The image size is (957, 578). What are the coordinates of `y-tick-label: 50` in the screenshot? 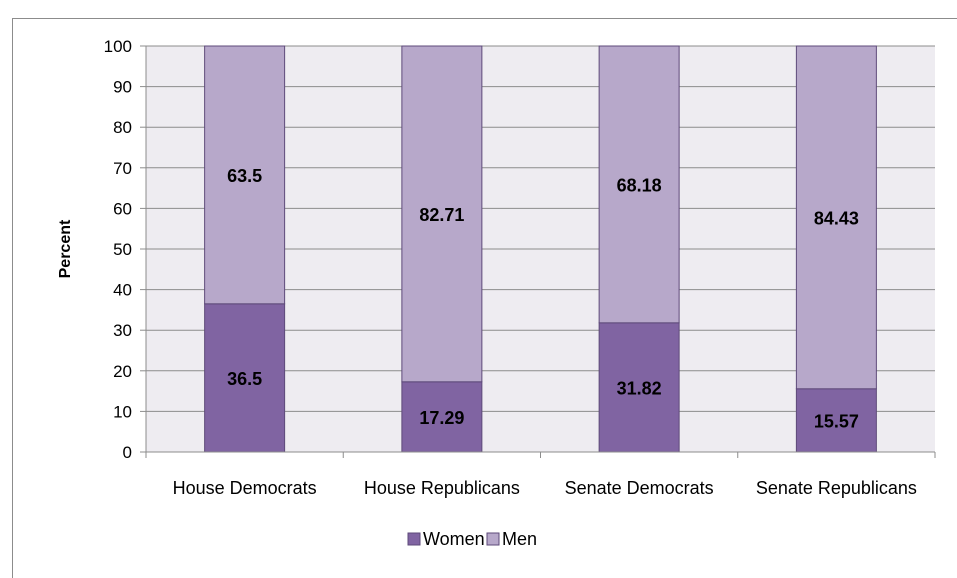 It's located at (122, 249).